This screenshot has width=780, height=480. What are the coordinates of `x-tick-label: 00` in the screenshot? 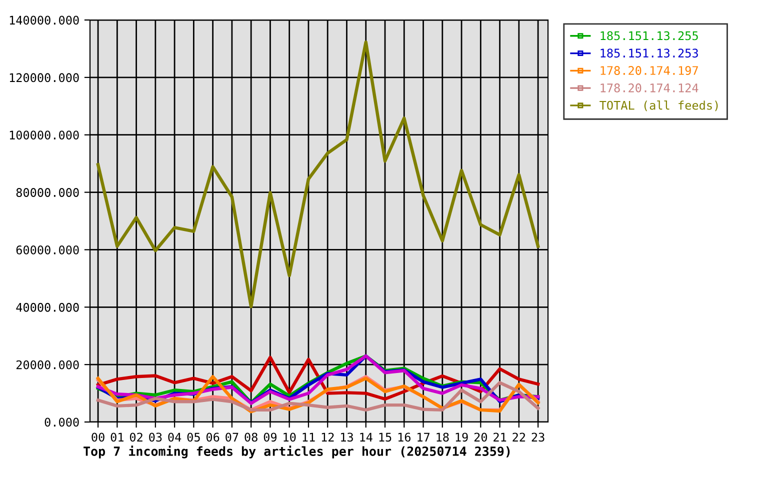 It's located at (98, 437).